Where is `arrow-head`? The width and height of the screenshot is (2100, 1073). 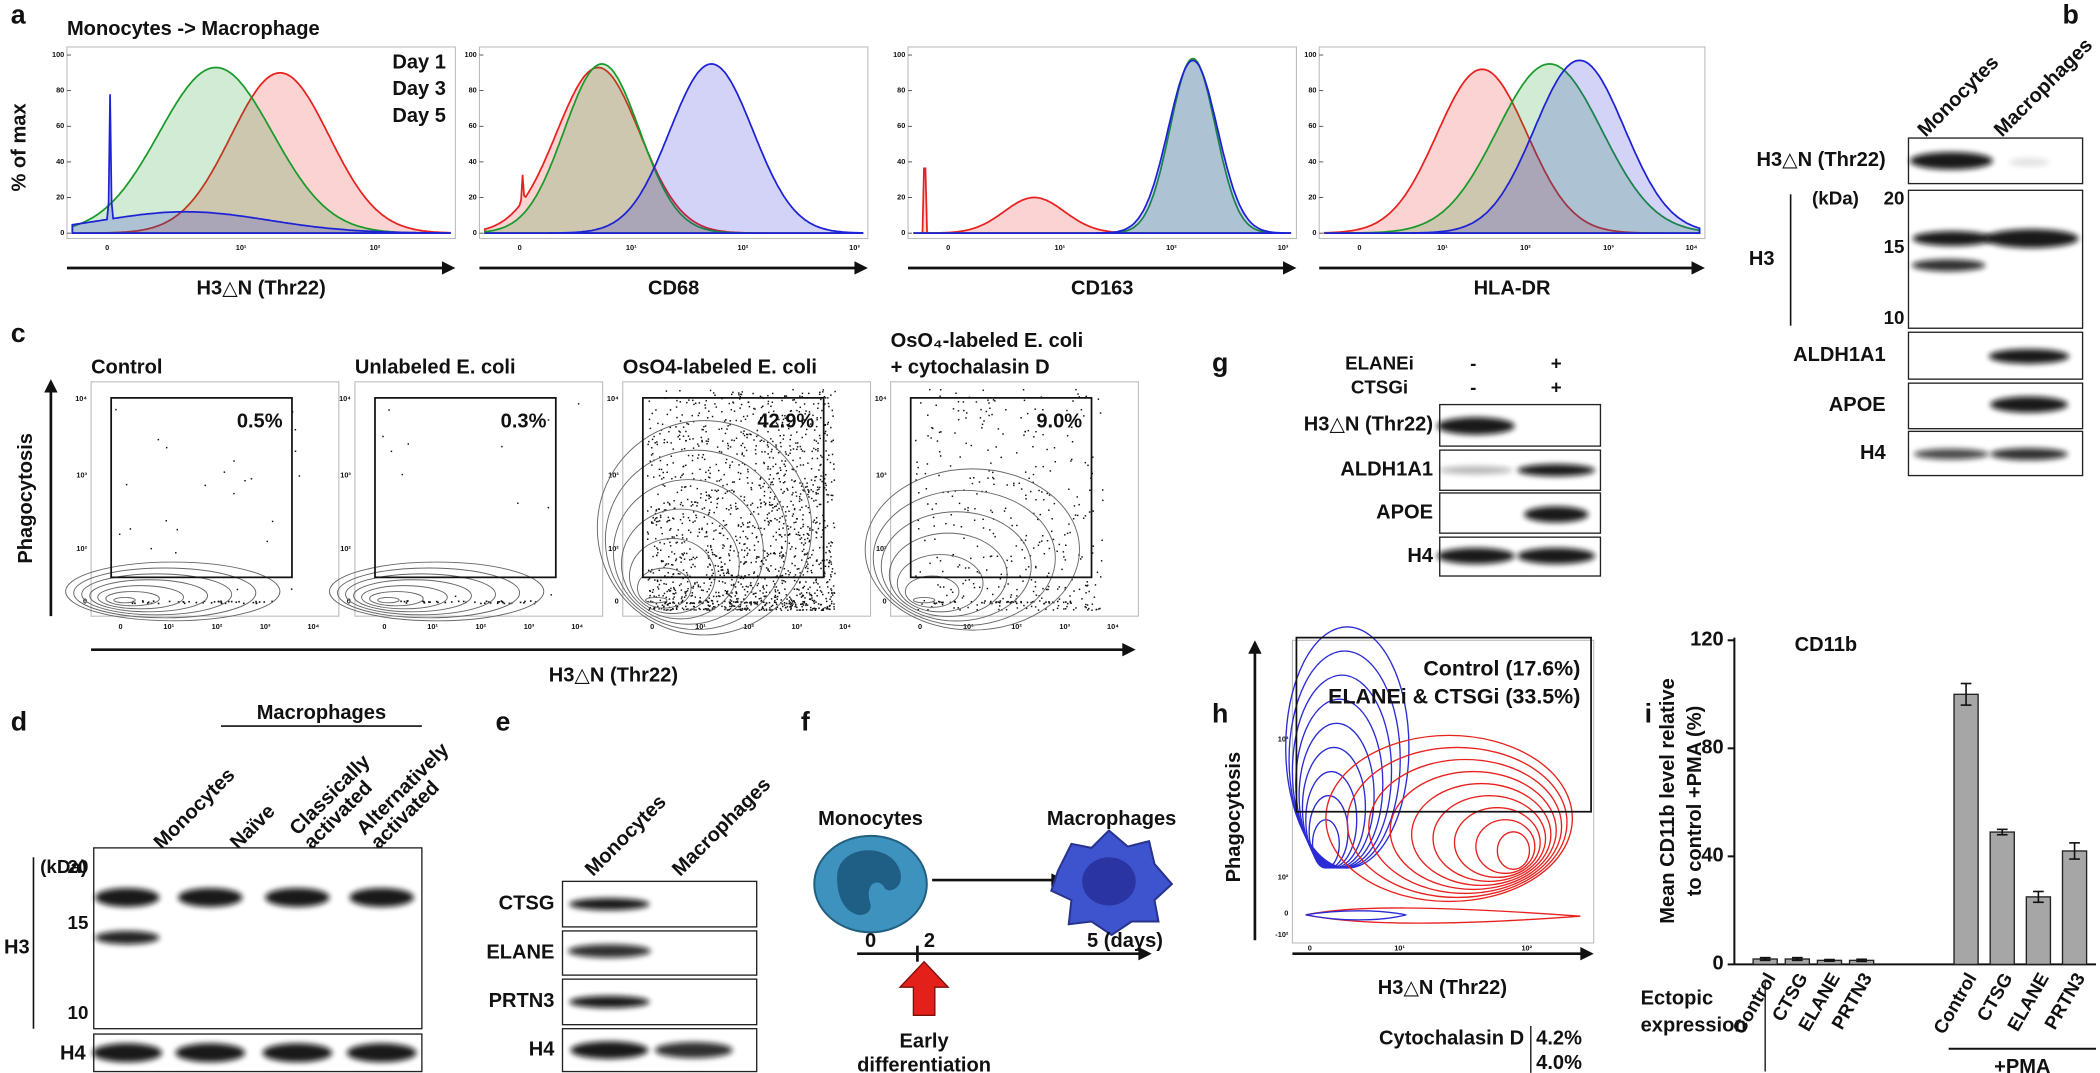 arrow-head is located at coordinates (1587, 953).